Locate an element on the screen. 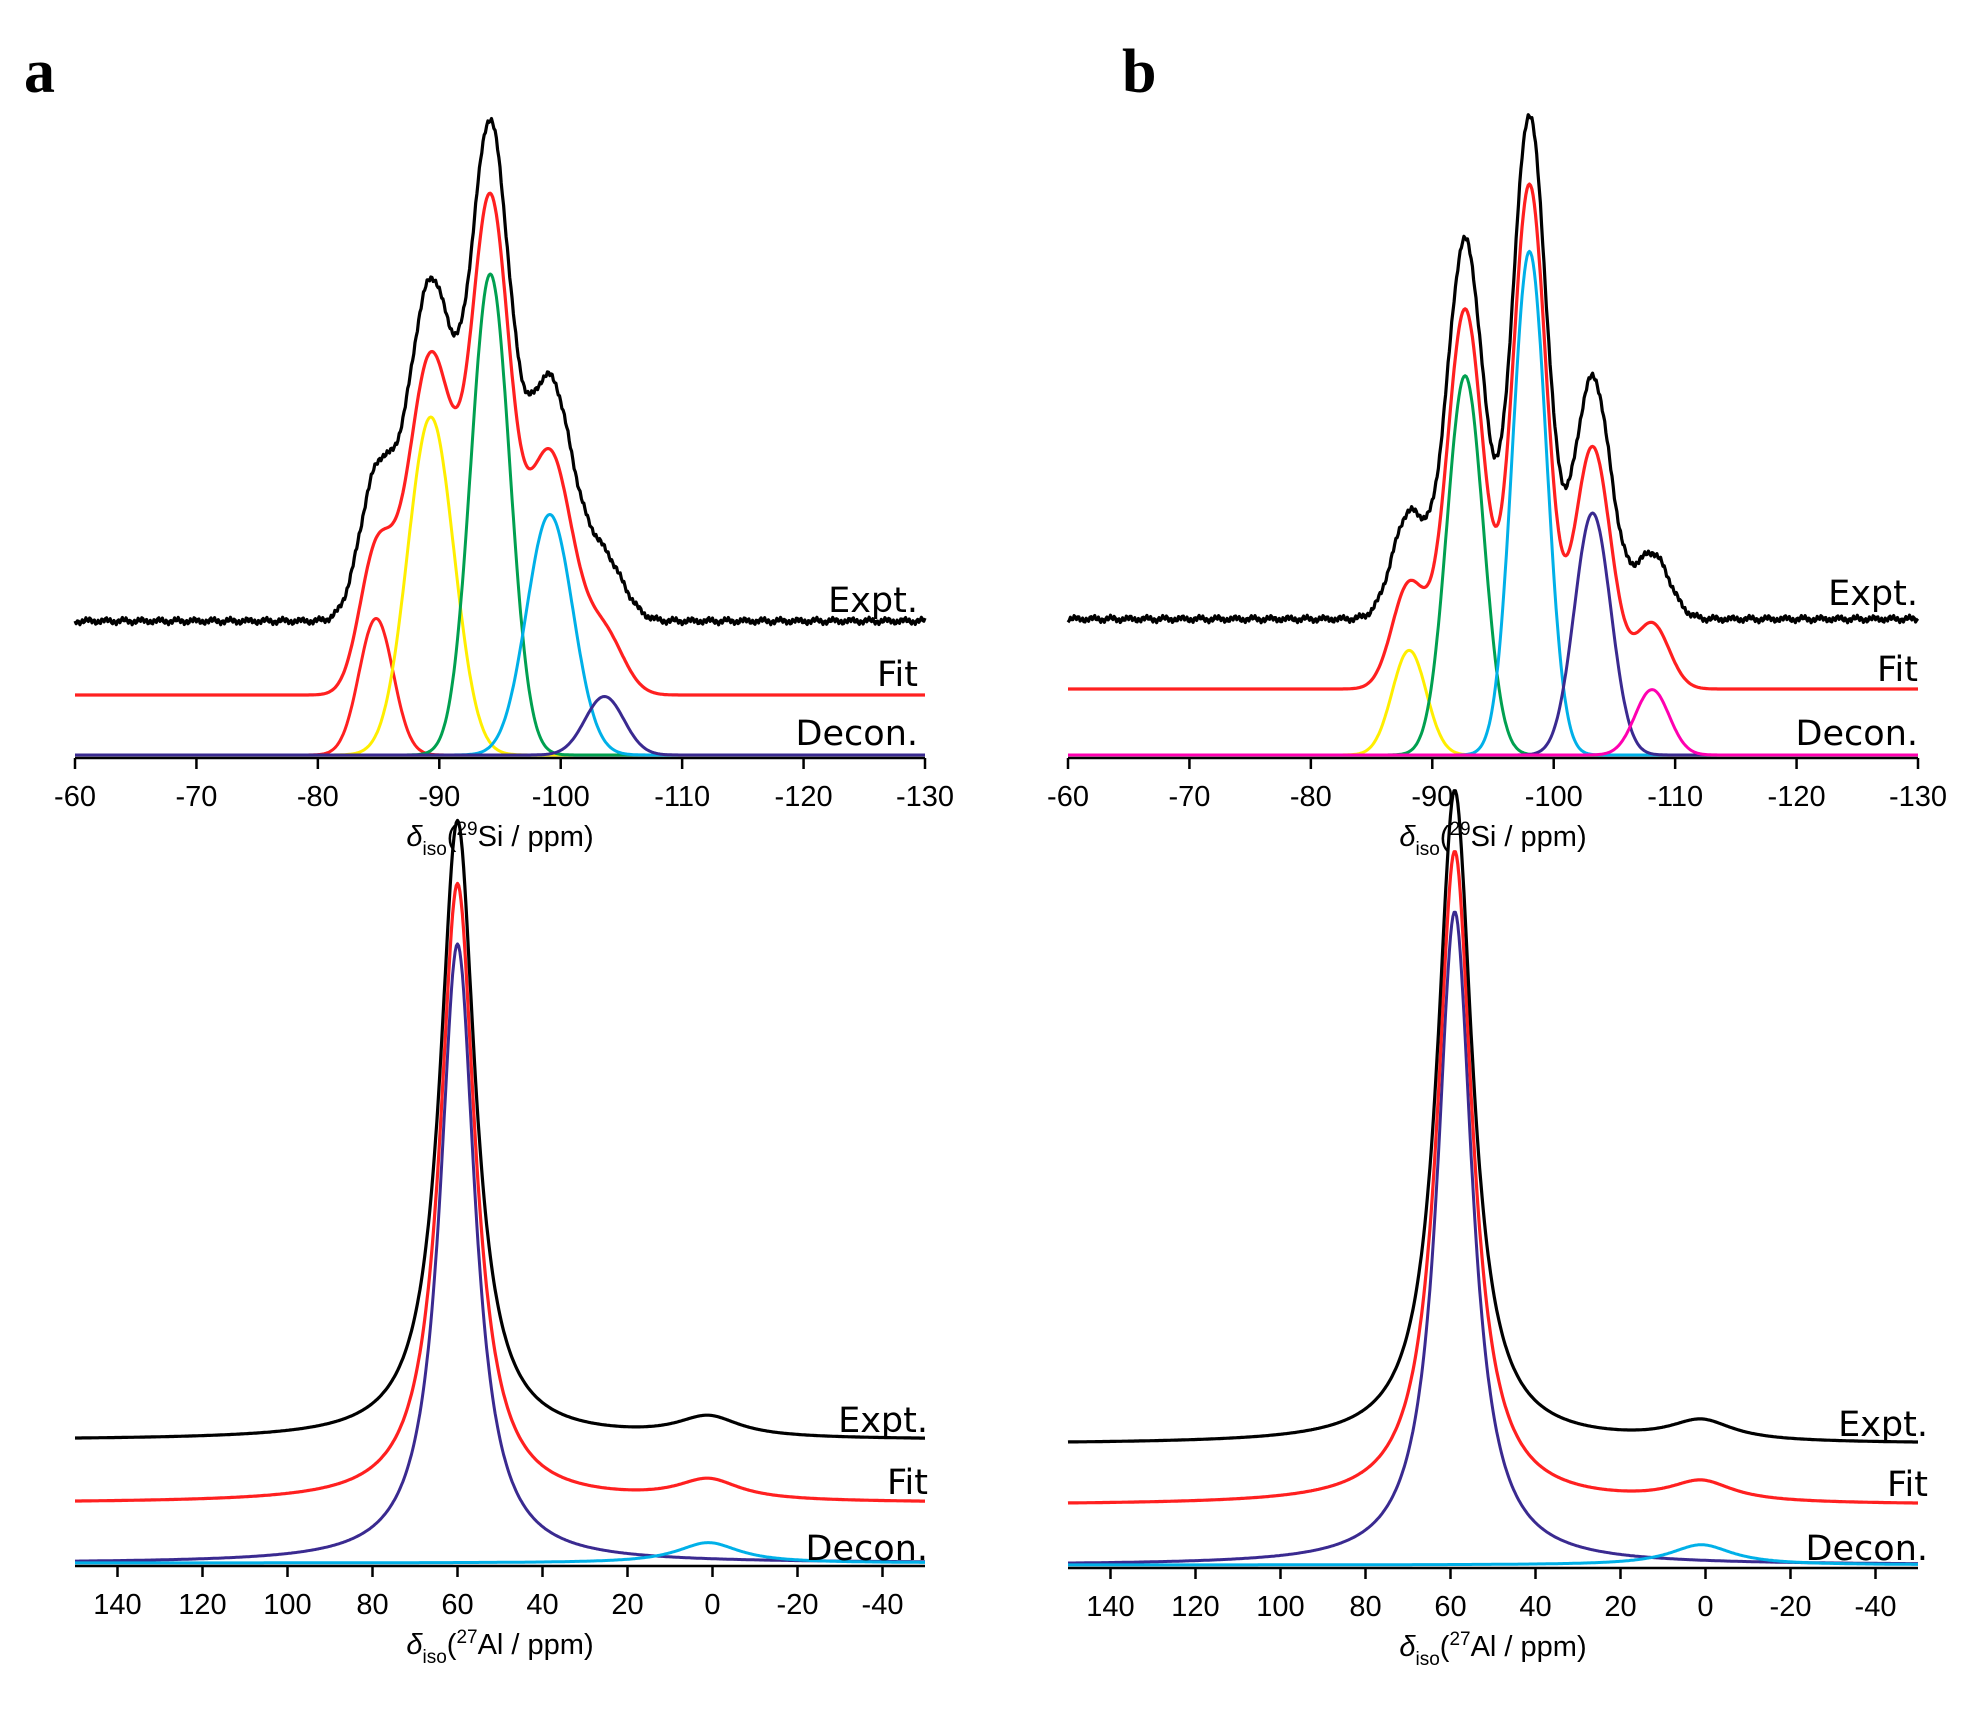 The image size is (1981, 1712). panel-letter-b: b is located at coordinates (1139, 72).